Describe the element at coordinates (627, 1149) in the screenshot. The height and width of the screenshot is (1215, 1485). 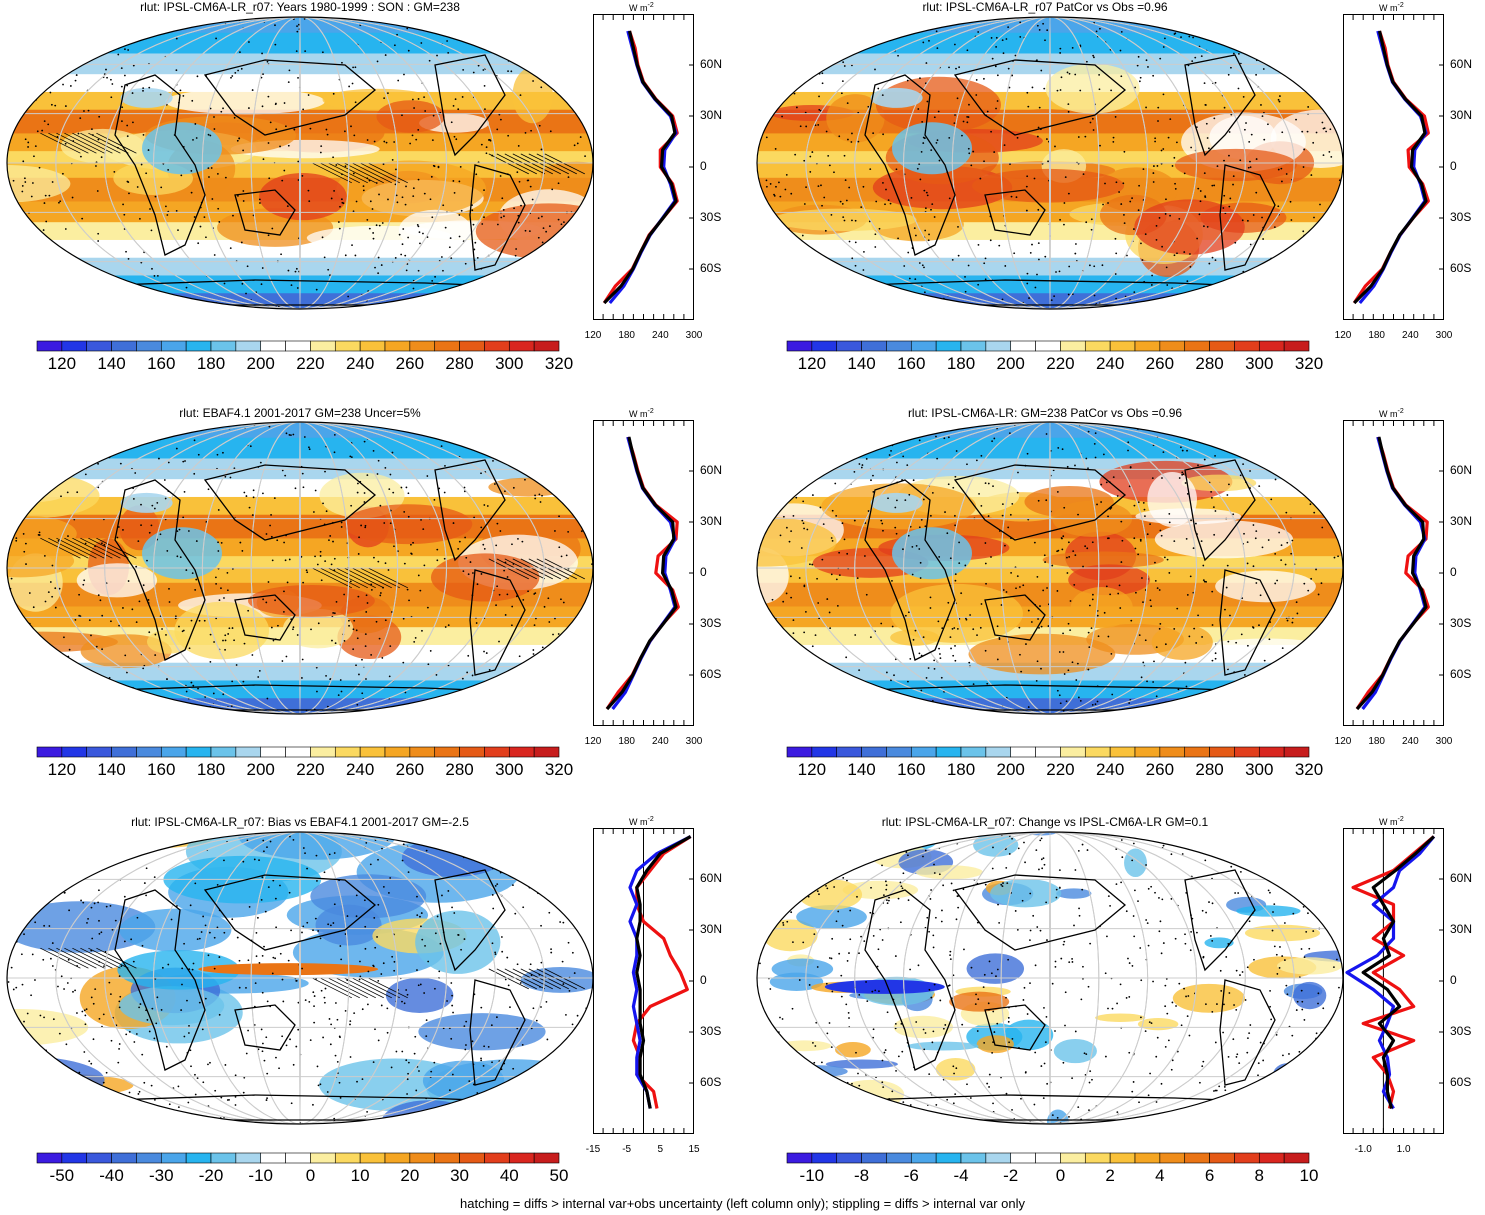
I see `x-tick-label: -5` at that location.